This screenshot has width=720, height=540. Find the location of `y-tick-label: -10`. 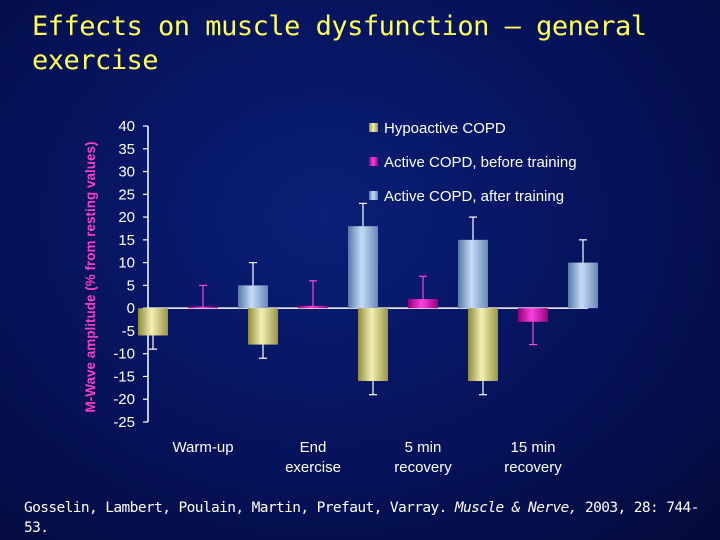

y-tick-label: -10 is located at coordinates (124, 354).